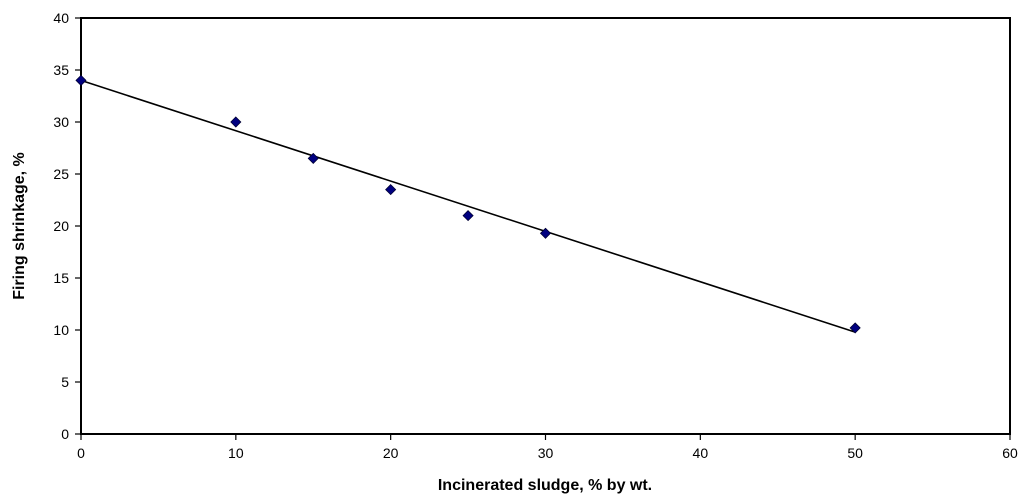 Image resolution: width=1023 pixels, height=497 pixels. What do you see at coordinates (65, 382) in the screenshot?
I see `y-tick-label: 5` at bounding box center [65, 382].